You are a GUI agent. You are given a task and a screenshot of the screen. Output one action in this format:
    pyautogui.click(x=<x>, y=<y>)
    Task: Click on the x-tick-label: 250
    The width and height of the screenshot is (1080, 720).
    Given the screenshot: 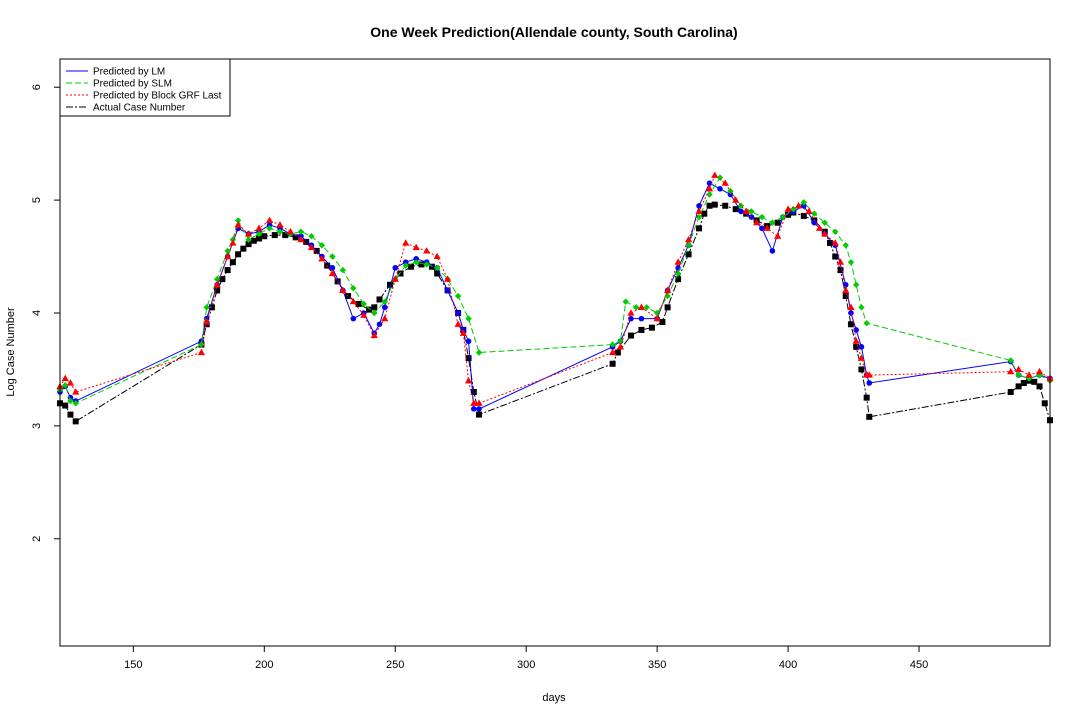 What is the action you would take?
    pyautogui.click(x=395, y=665)
    